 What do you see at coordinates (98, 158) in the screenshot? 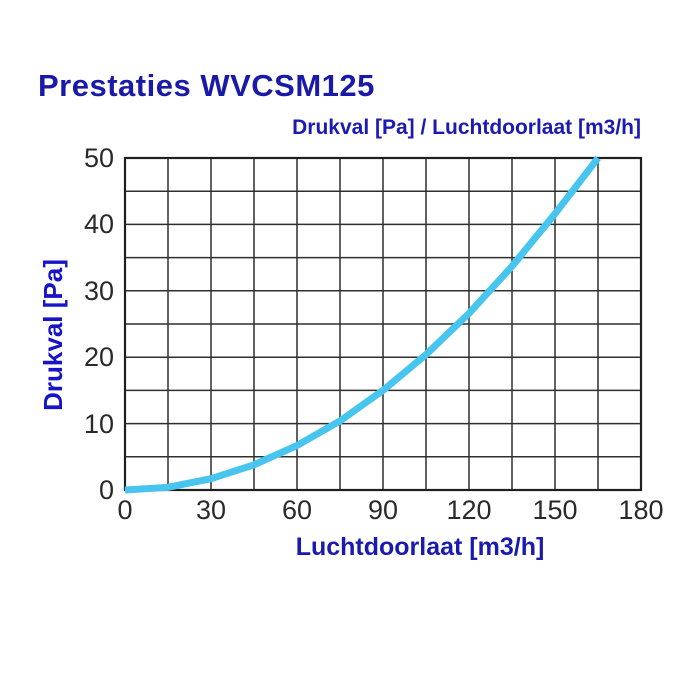
I see `y-tick-label: 50` at bounding box center [98, 158].